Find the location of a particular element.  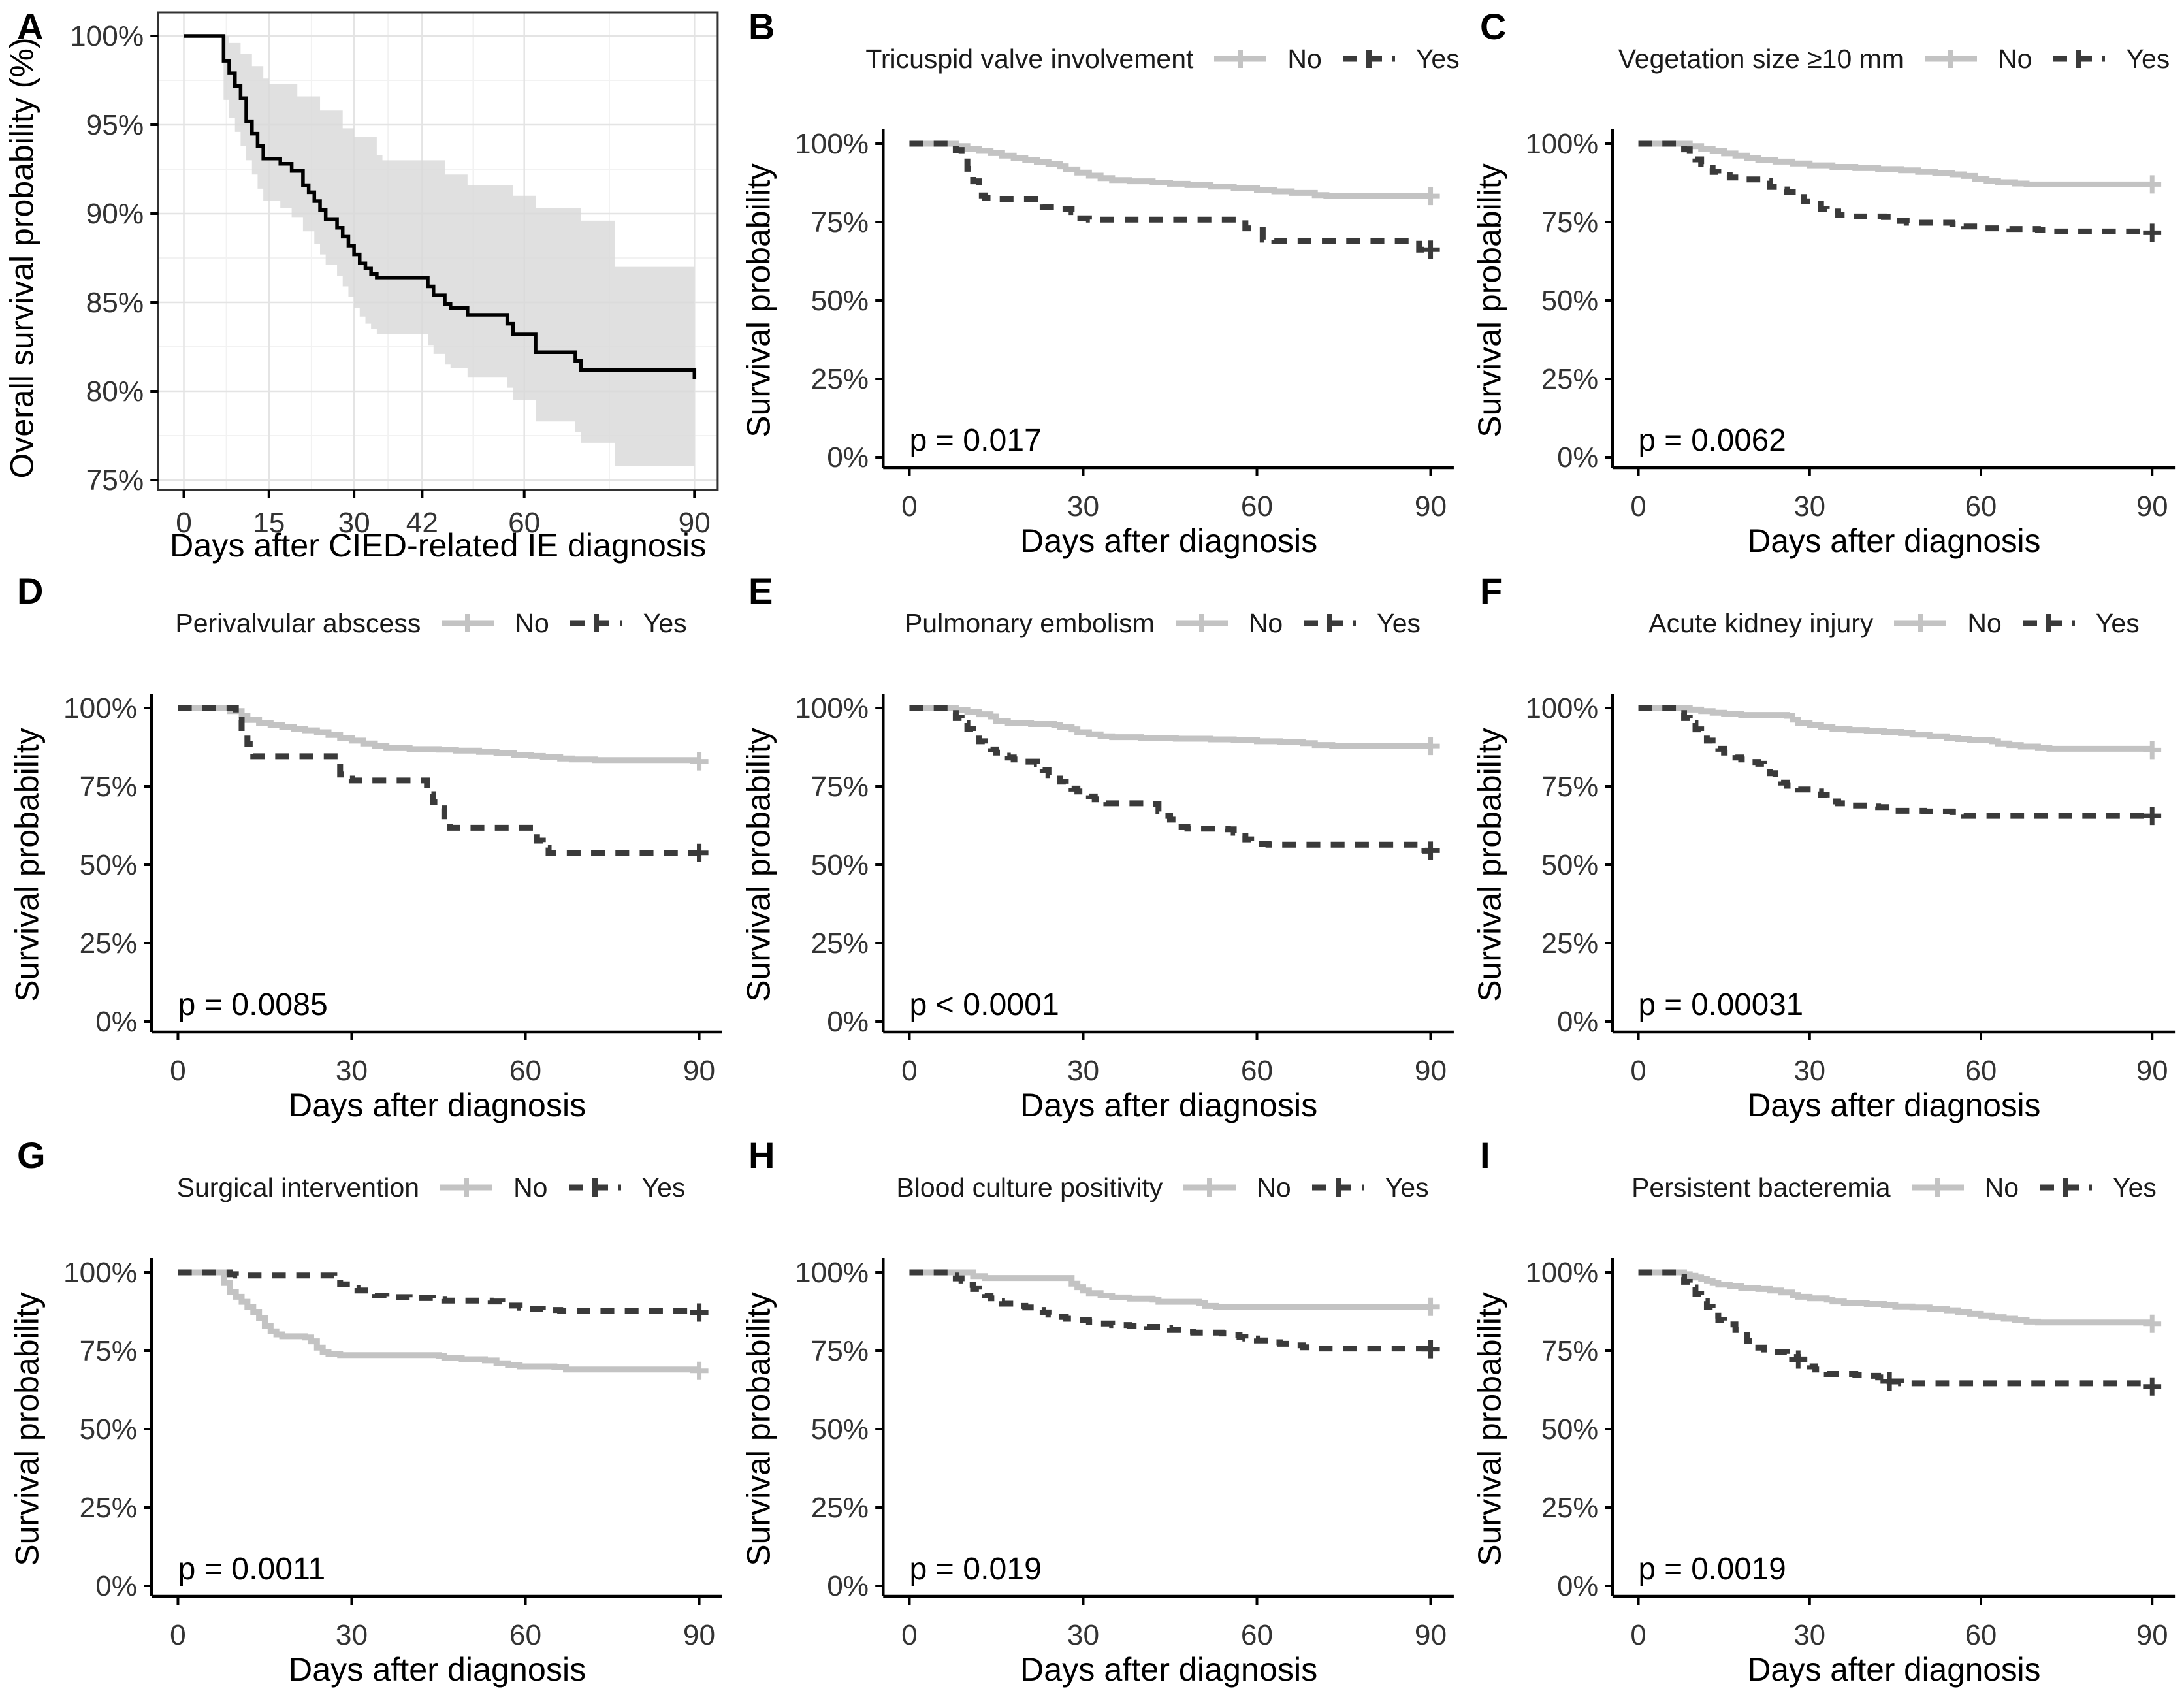

panel-G-legend: Surgical intervention No Yes is located at coordinates (431, 1187).